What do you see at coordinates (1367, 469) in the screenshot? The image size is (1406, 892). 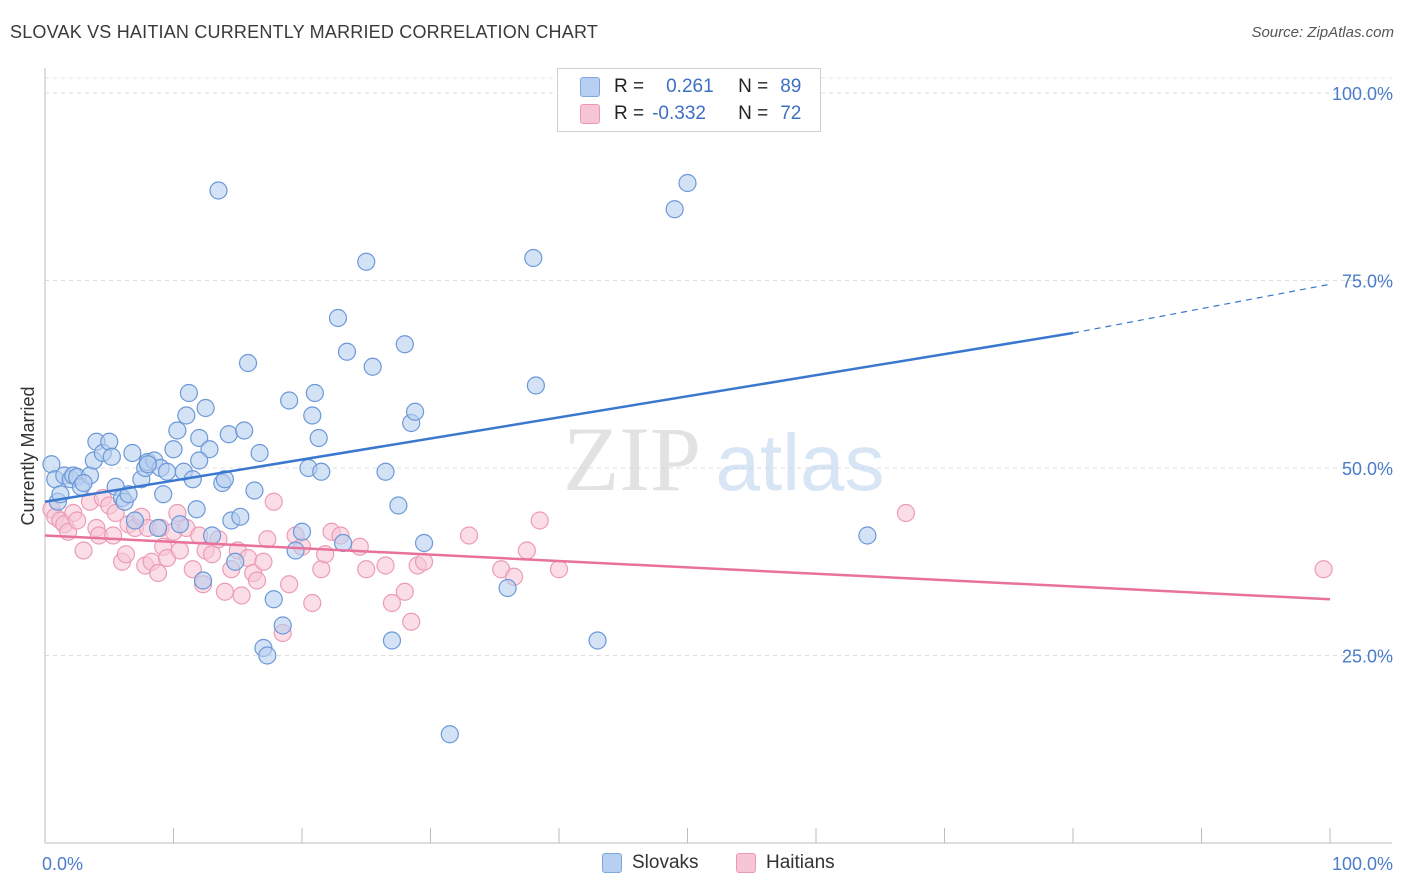 I see `y-tick-label: 50.0%` at bounding box center [1367, 469].